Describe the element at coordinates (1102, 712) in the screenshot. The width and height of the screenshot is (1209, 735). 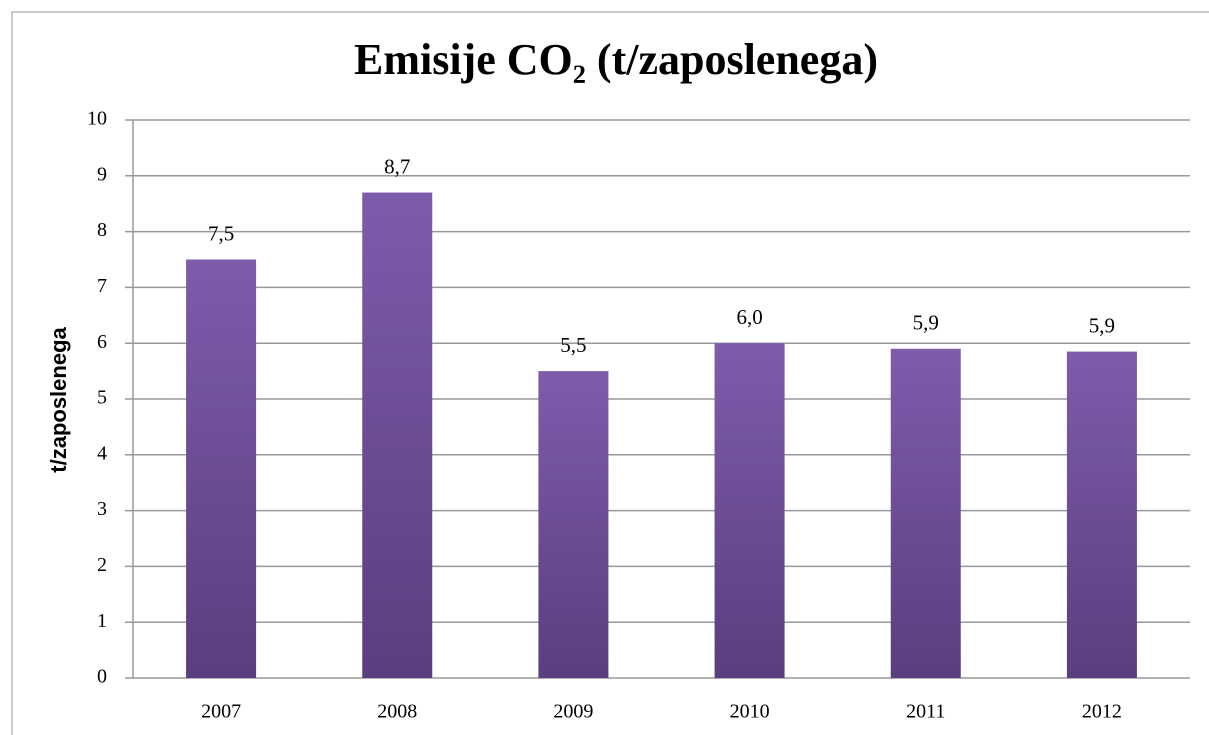
I see `x-tick-label: 2012` at that location.